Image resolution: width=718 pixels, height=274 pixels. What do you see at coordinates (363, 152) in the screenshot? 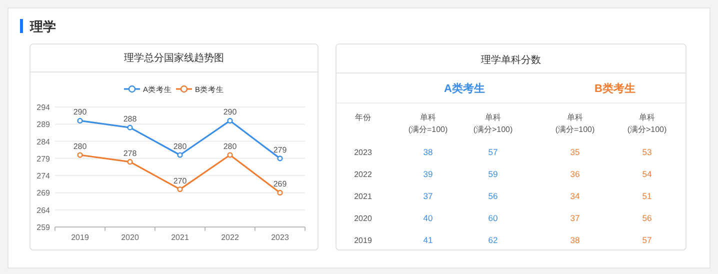
I see `y-tick-label: 2023` at bounding box center [363, 152].